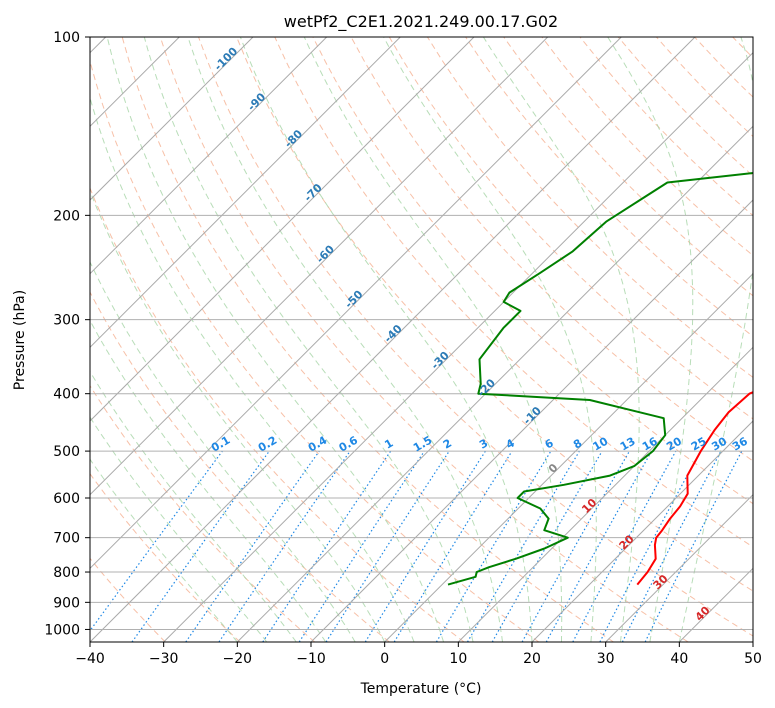  Describe the element at coordinates (66, 321) in the screenshot. I see `y-tick-label: 300` at that location.